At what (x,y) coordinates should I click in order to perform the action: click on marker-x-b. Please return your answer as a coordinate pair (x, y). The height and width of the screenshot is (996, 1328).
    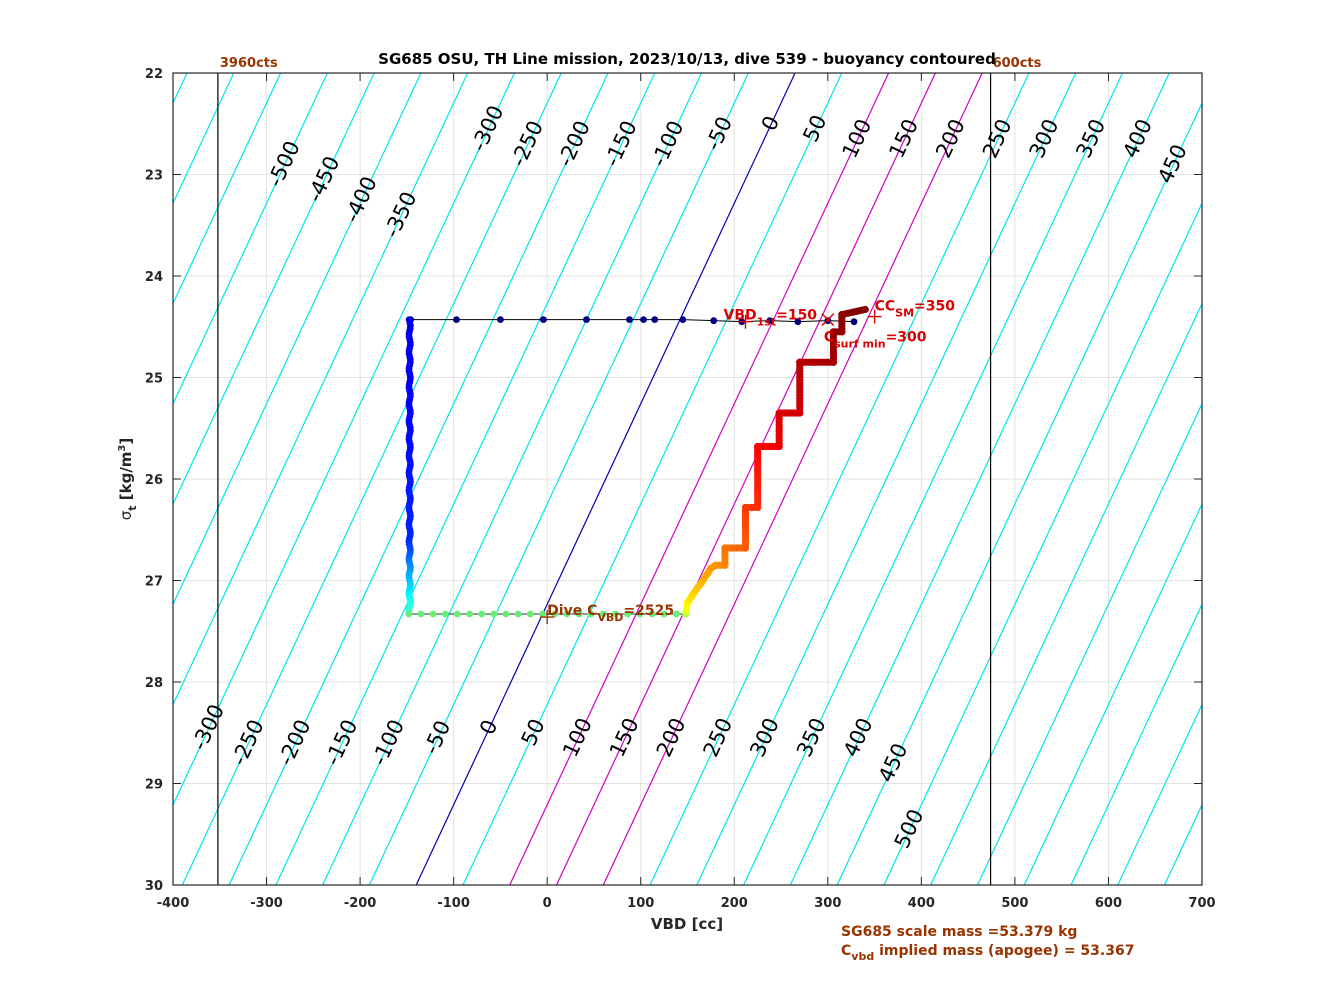
    Looking at the image, I should click on (828, 320).